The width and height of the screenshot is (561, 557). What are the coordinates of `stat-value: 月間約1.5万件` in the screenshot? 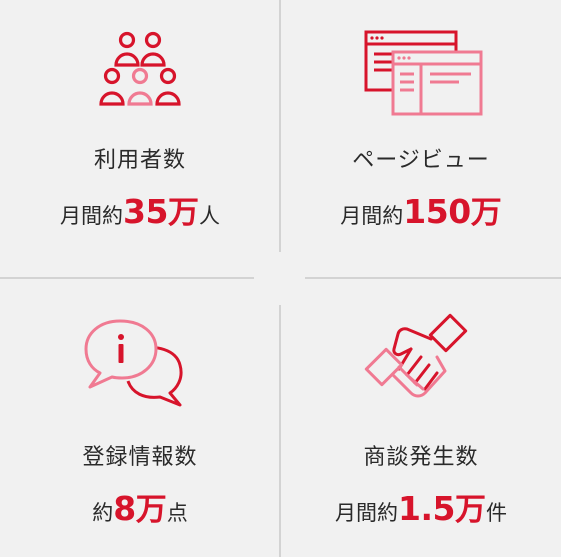 It's located at (421, 511).